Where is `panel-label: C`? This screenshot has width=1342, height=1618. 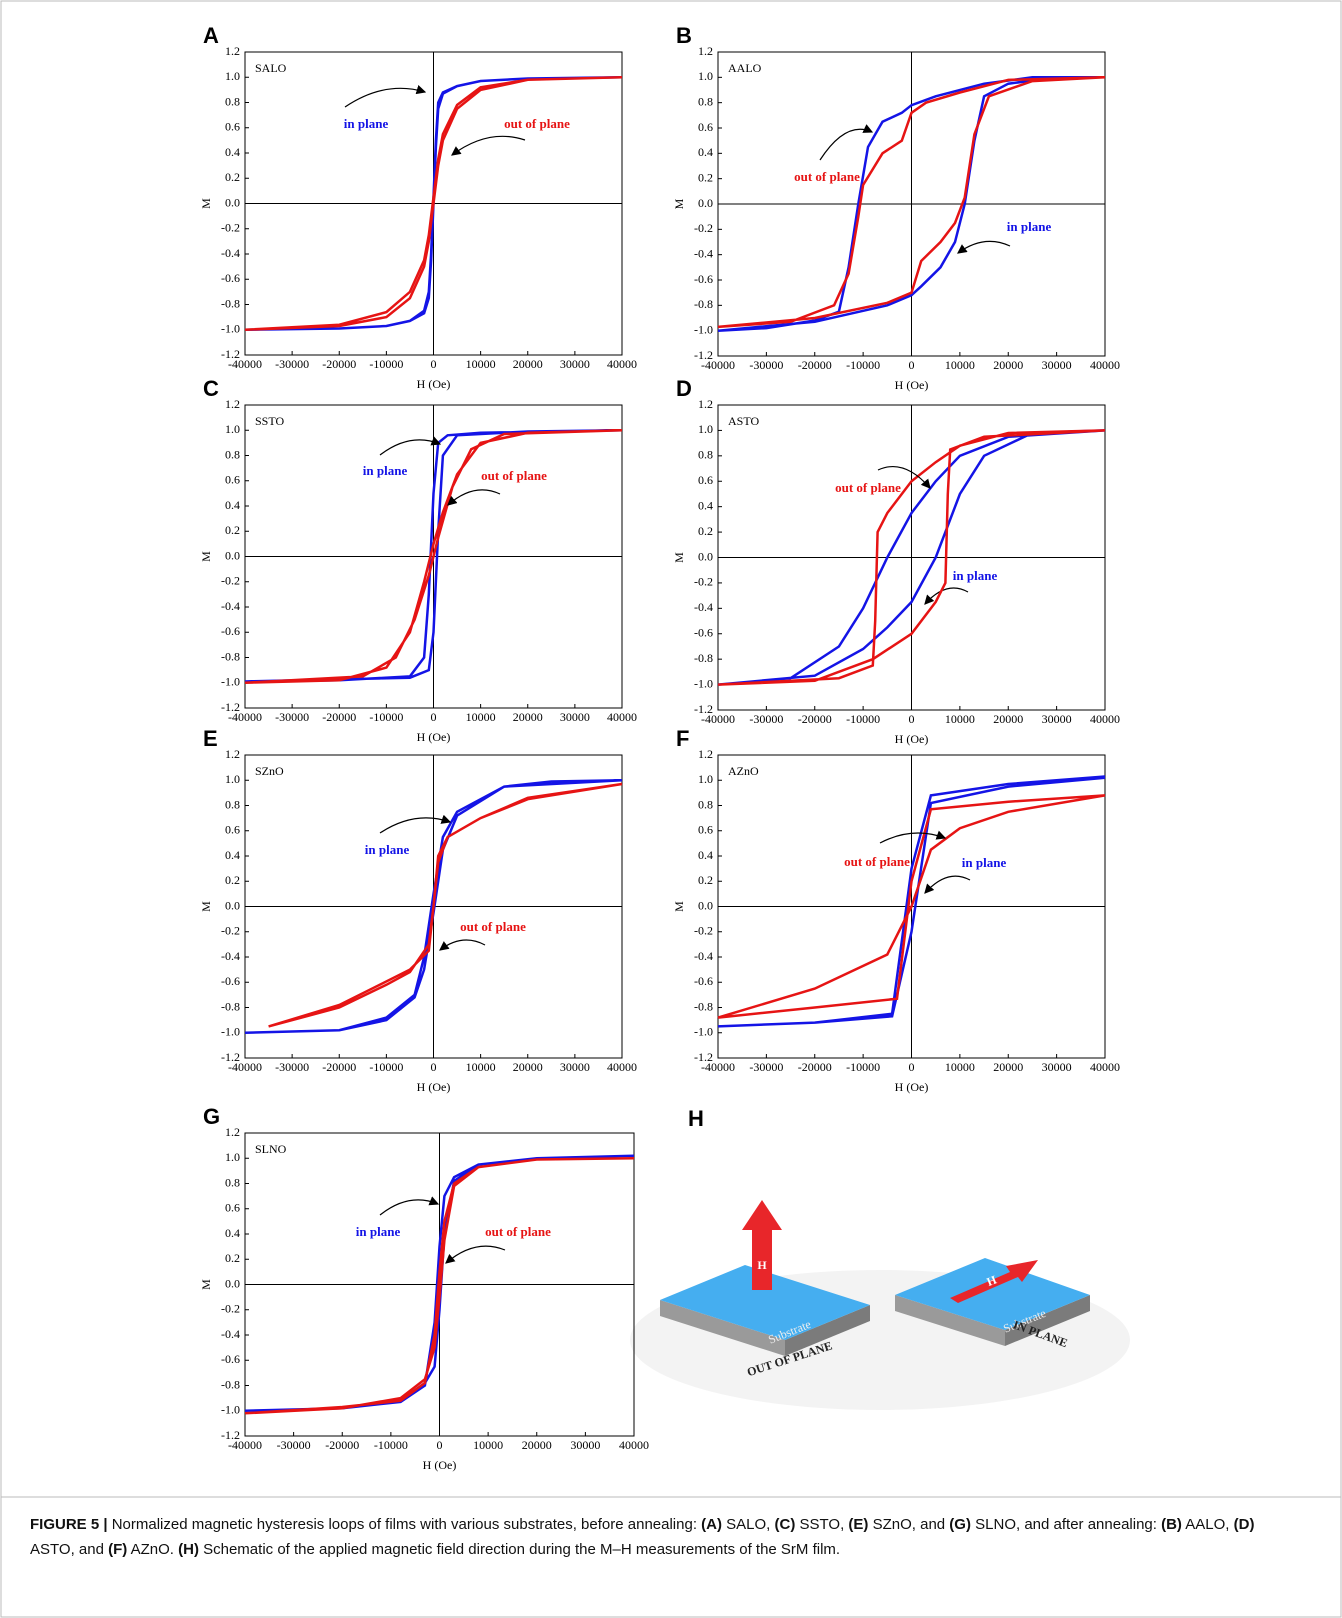 panel-label: C is located at coordinates (211, 388).